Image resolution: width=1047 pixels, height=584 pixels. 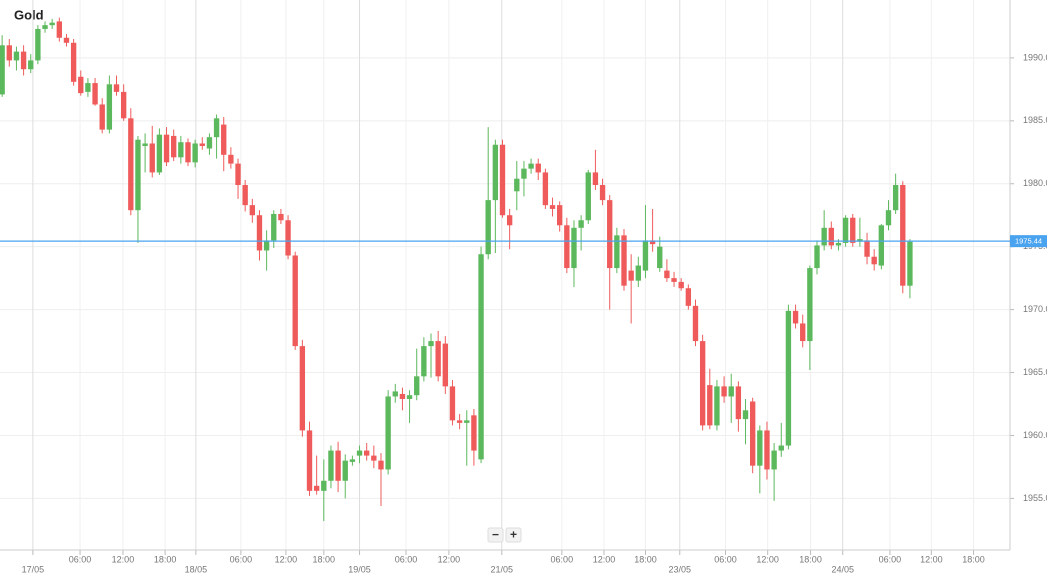 I want to click on y-tick-label: 1960.00, so click(x=1035, y=435).